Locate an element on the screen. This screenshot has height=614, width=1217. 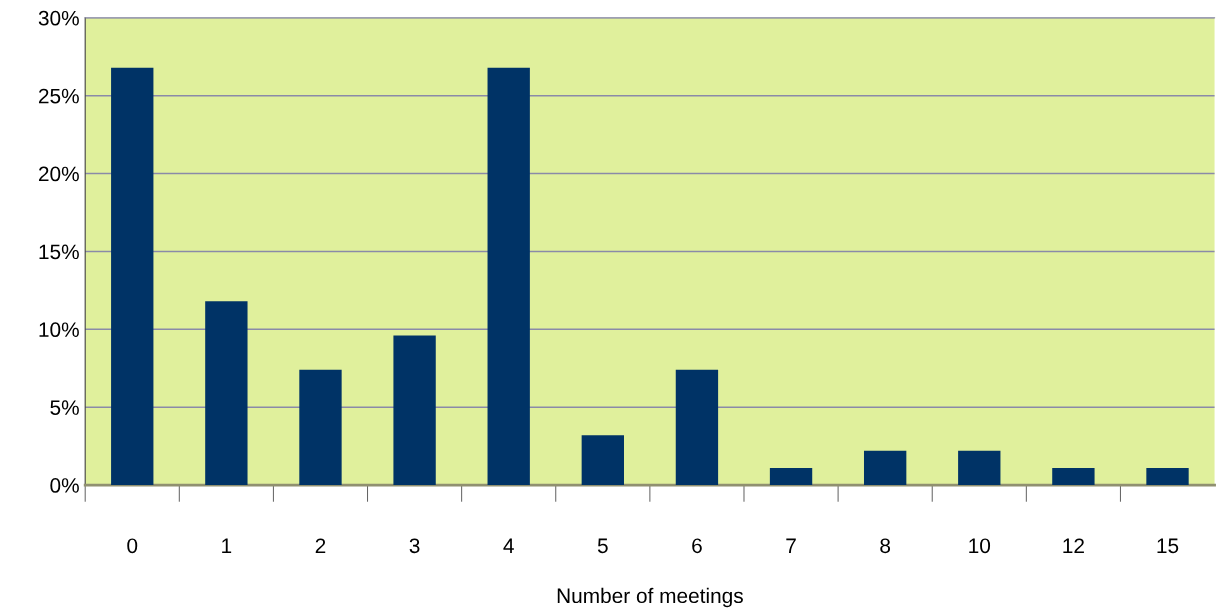
y-tick-label: 5% is located at coordinates (64, 407).